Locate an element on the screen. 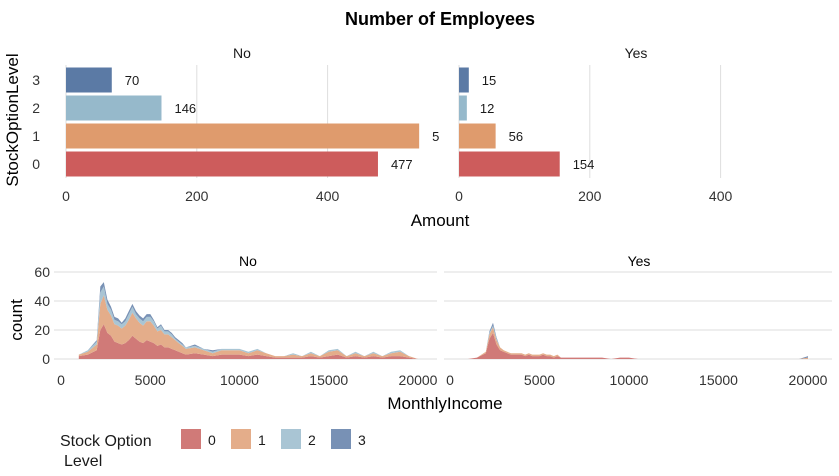 This screenshot has height=476, width=839. area-facet-label-yes: Yes is located at coordinates (639, 261).